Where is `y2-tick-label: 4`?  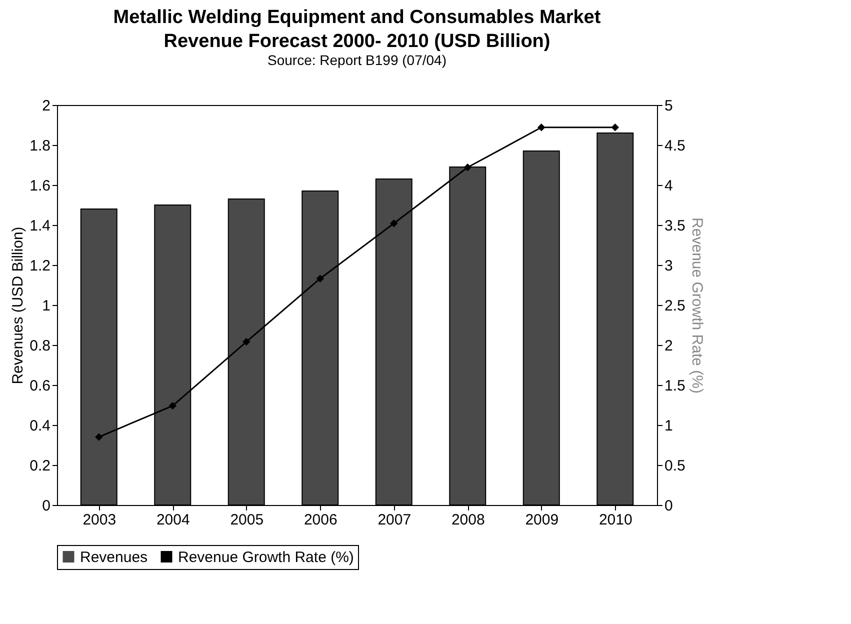
y2-tick-label: 4 is located at coordinates (668, 186).